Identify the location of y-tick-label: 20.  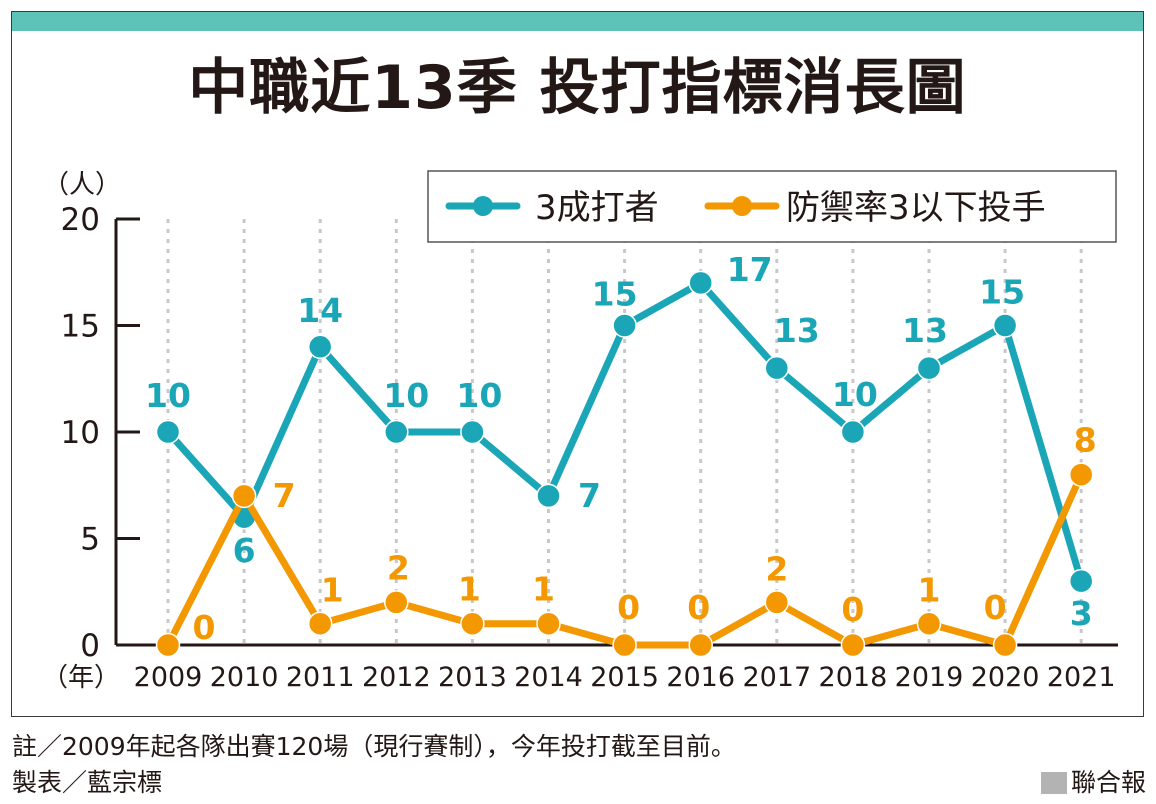
(80, 220).